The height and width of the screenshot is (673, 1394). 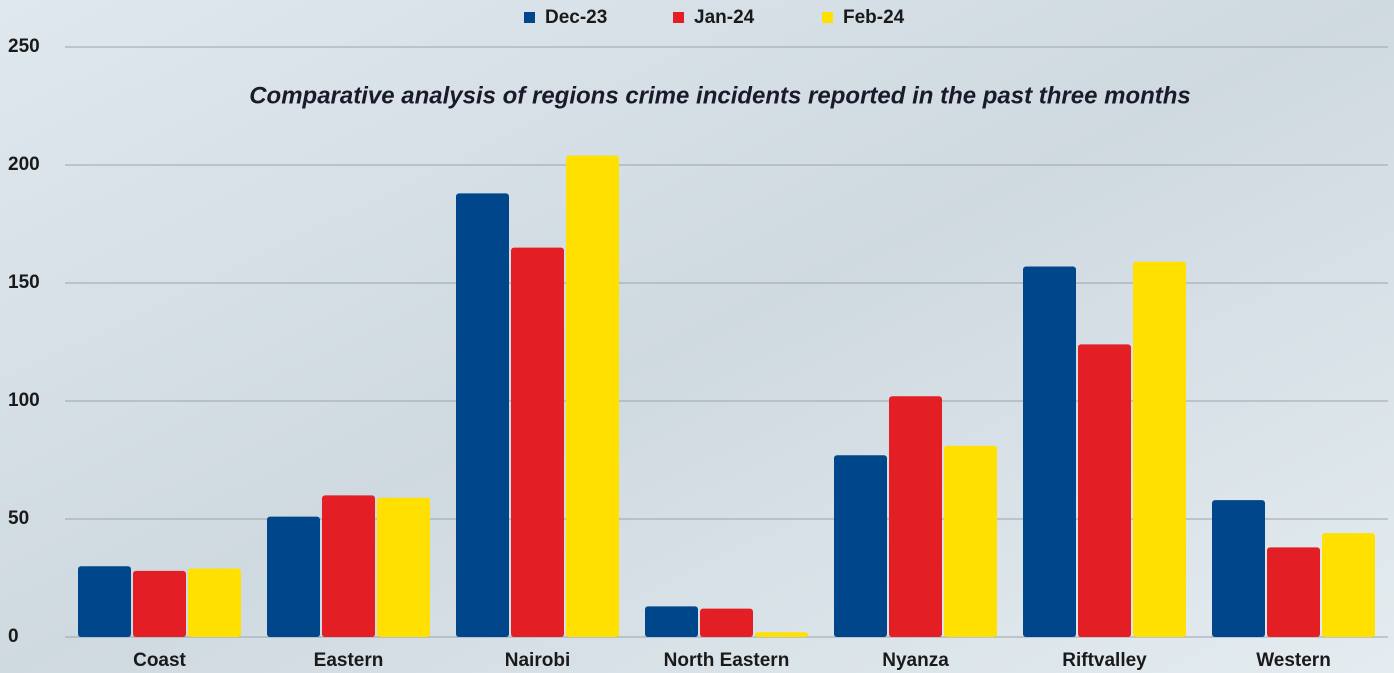 I want to click on y-tick-label: 50, so click(x=18, y=518).